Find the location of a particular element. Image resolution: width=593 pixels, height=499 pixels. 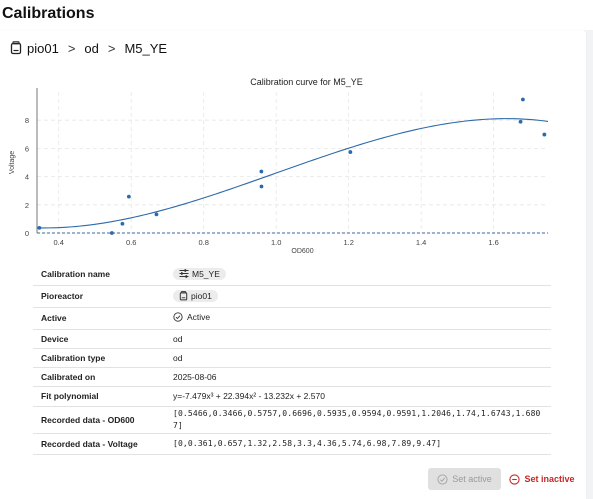

y-axis-label: Voltage is located at coordinates (12, 162).